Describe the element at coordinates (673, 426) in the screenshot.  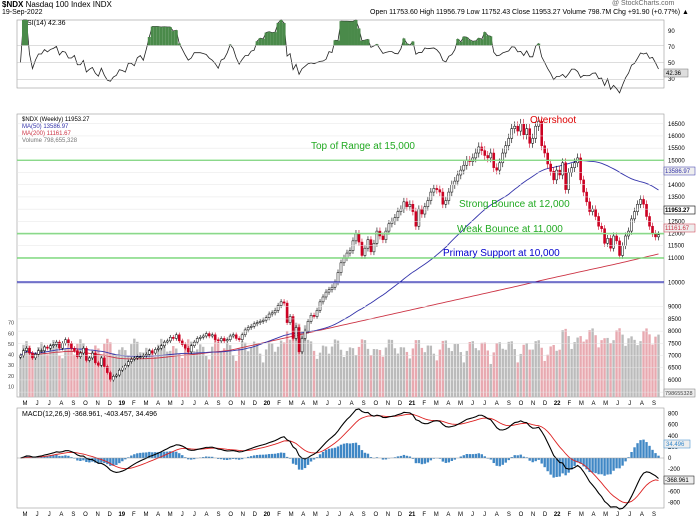
I see `macd-tick-label: 600` at that location.